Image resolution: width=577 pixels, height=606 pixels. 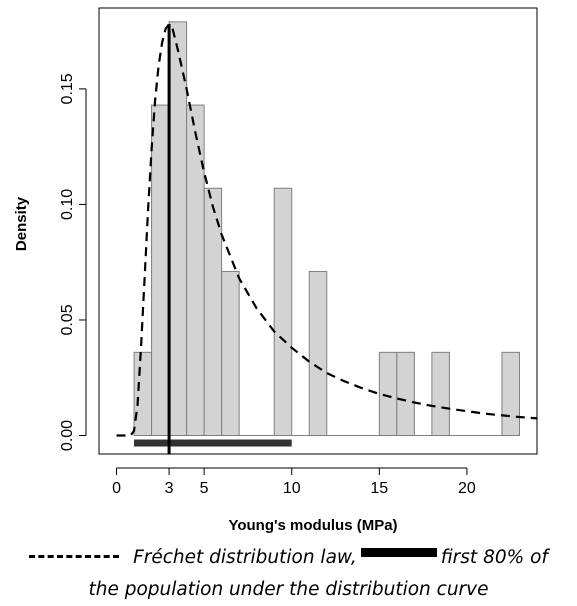 What do you see at coordinates (67, 88) in the screenshot?
I see `y-tick-label: 0.15` at bounding box center [67, 88].